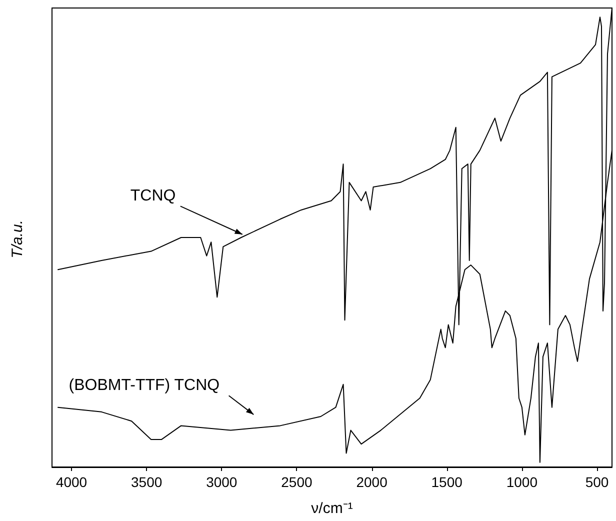 The image size is (616, 521). I want to click on x-tick-label: 1500, so click(447, 482).